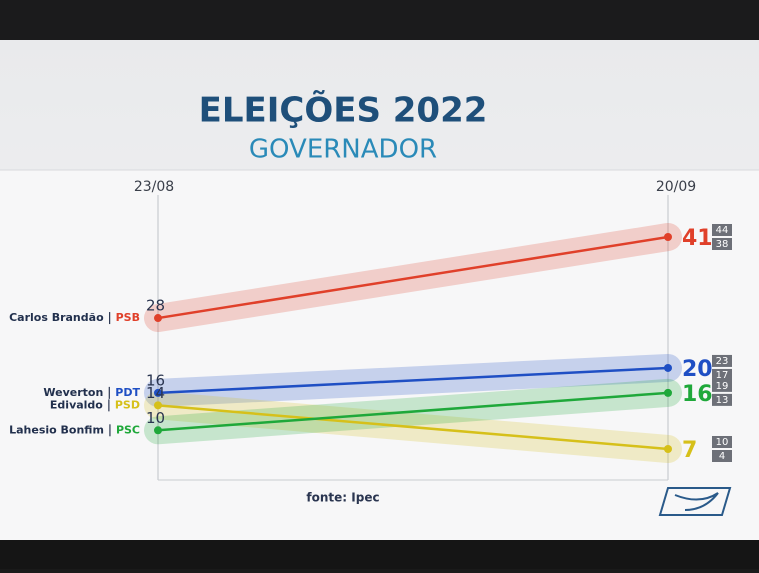  I want to click on candidate-label: PSC Lahesio Bonfim, so click(74, 430).